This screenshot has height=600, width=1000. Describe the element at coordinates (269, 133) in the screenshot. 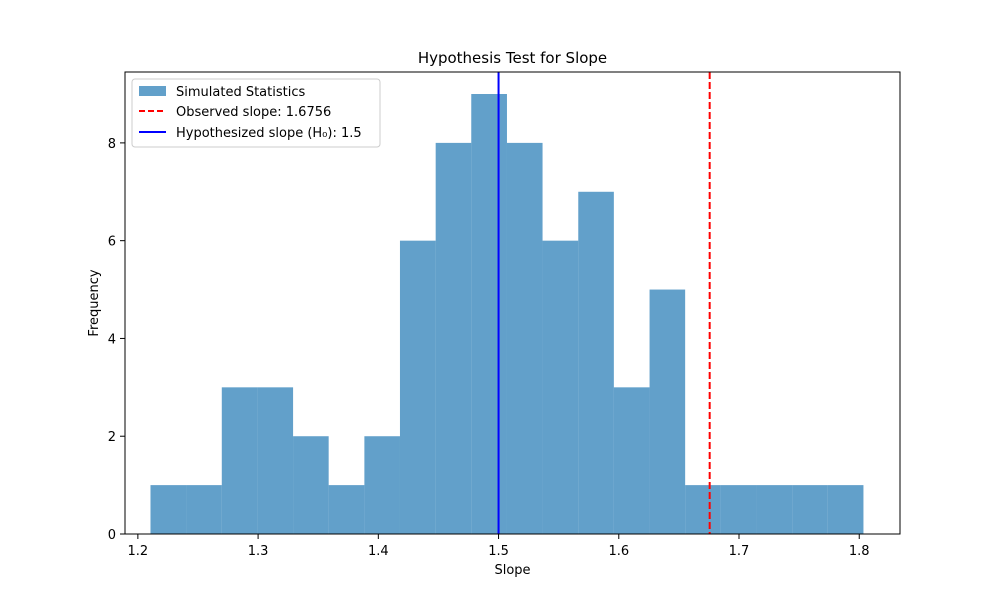

I see `legend-label: Hypothesized slope (H₀): 1.5` at that location.